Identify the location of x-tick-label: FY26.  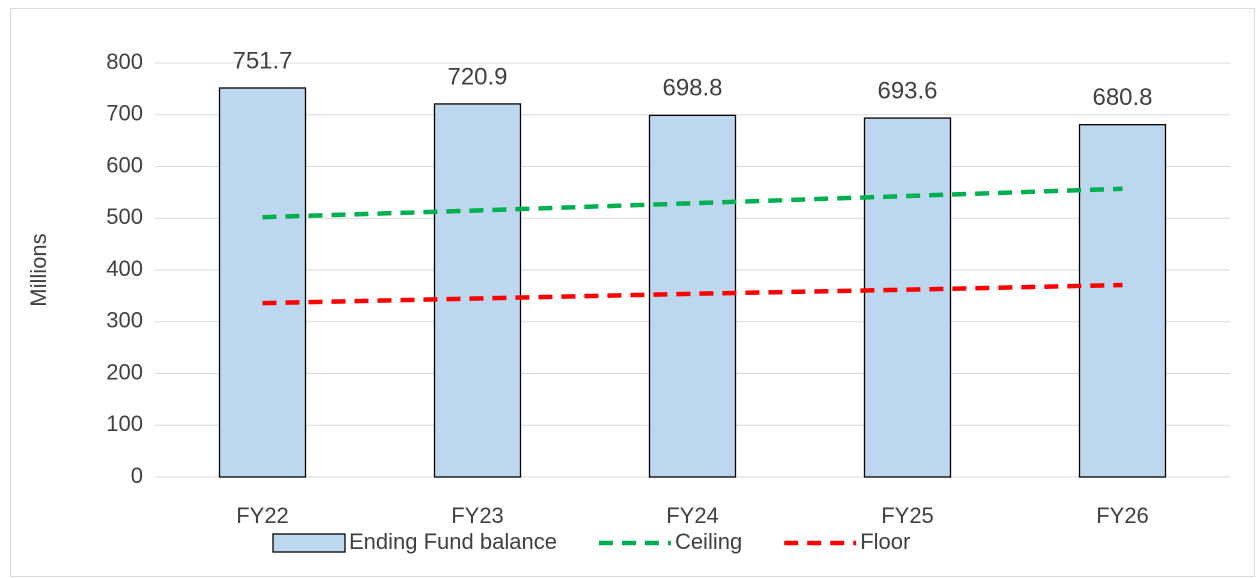
(1122, 515).